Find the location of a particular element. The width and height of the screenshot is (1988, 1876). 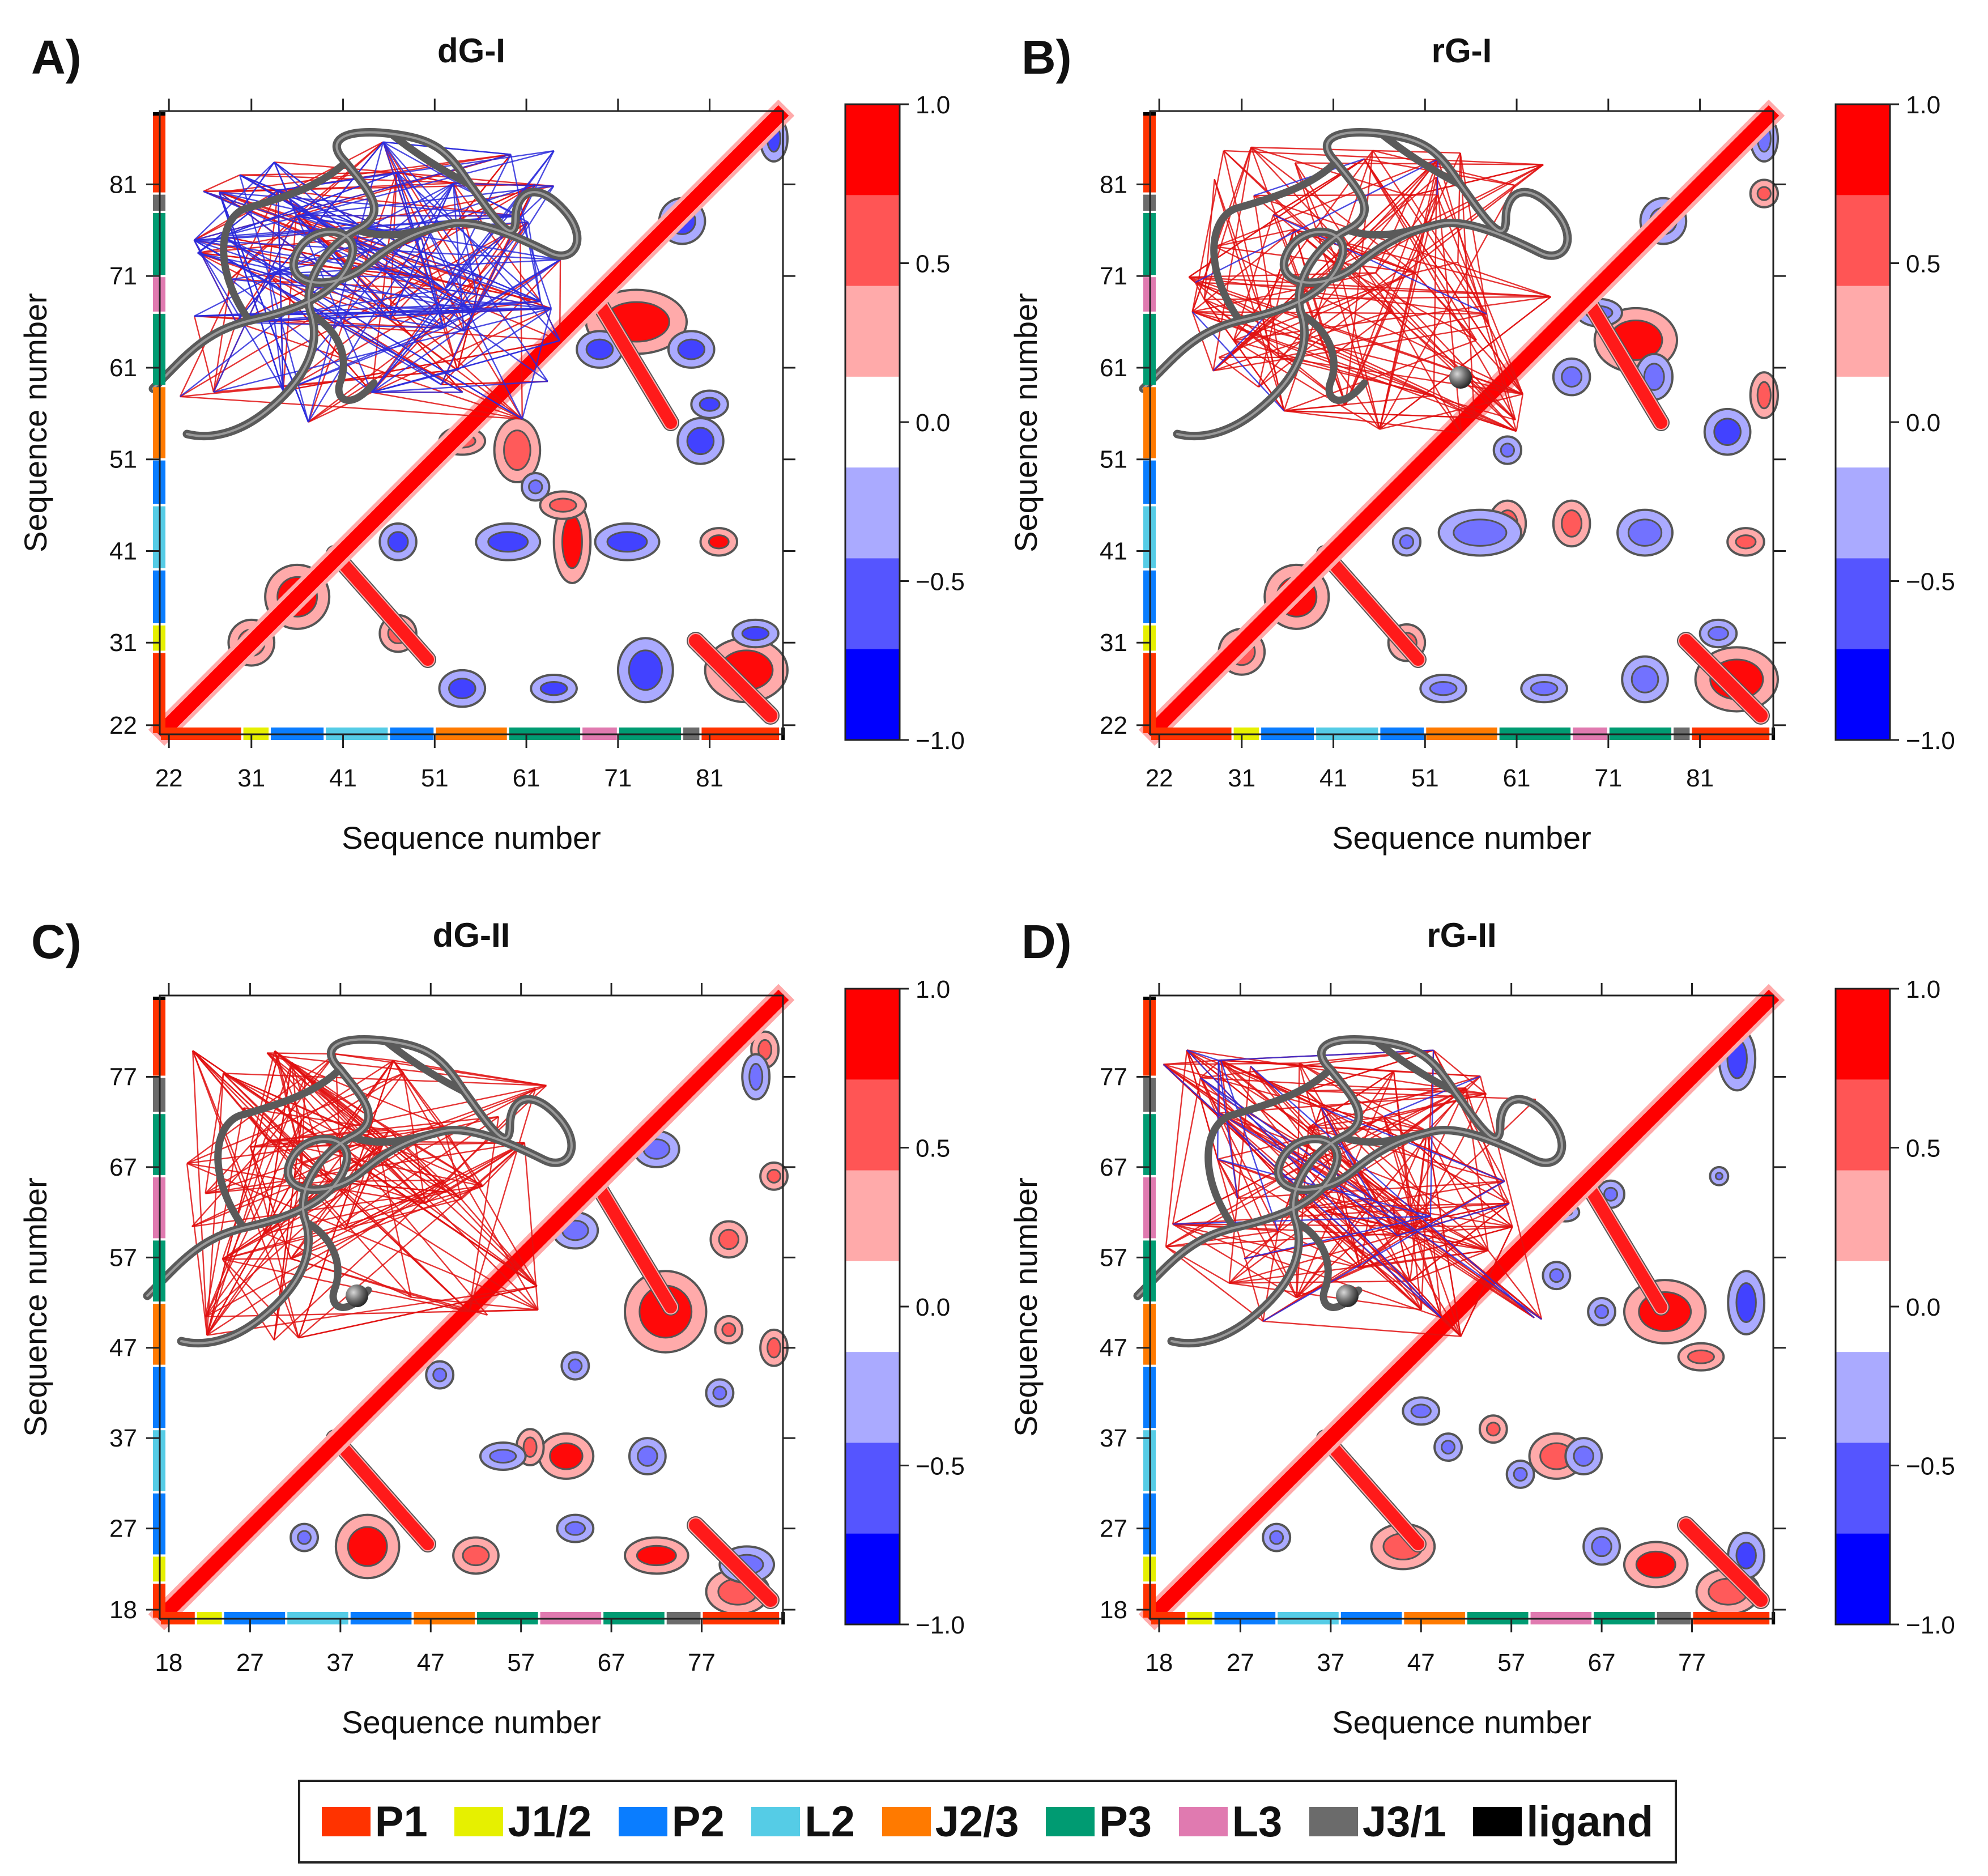

anti-diagonal-band is located at coordinates (381, 606).